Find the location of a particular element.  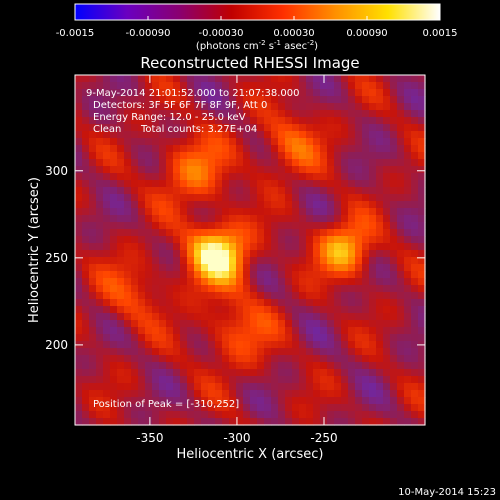

colorbar-units-label: (photons cm-2 s-1 asec-2) is located at coordinates (257, 45).